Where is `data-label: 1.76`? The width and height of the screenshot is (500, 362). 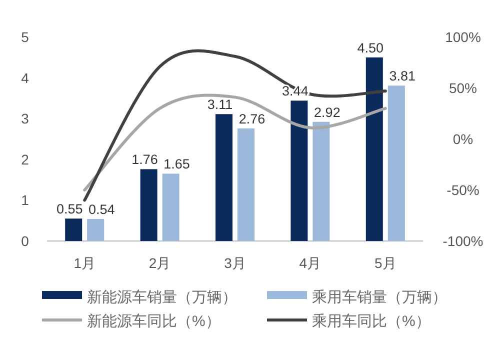 data-label: 1.76 is located at coordinates (145, 160).